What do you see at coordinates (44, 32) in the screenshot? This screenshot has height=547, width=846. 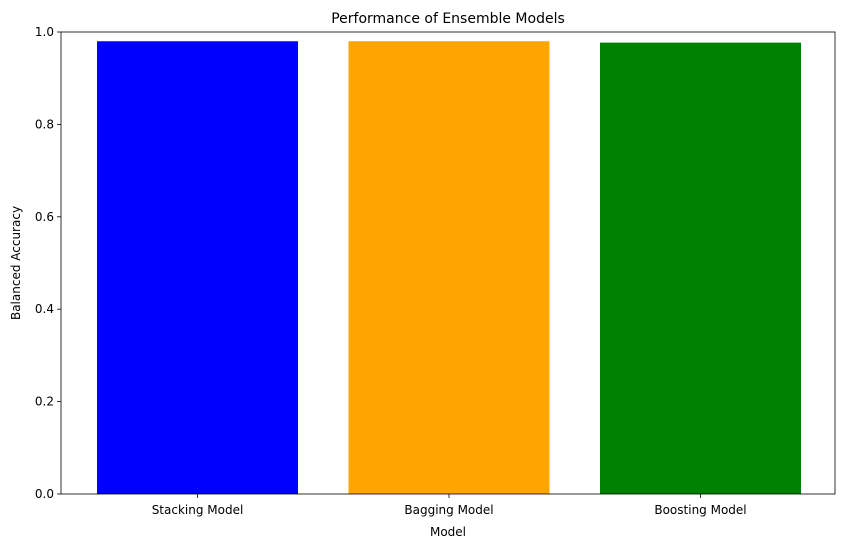 I see `y-tick-label: 1.0` at bounding box center [44, 32].